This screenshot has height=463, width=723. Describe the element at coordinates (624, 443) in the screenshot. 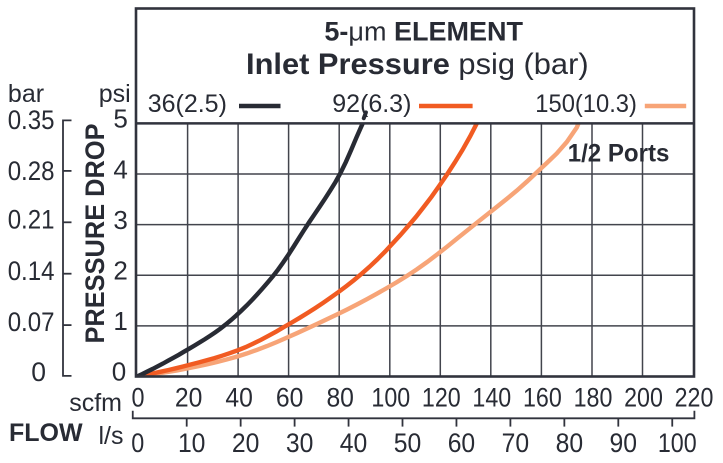

I see `svg-text: 90` at that location.